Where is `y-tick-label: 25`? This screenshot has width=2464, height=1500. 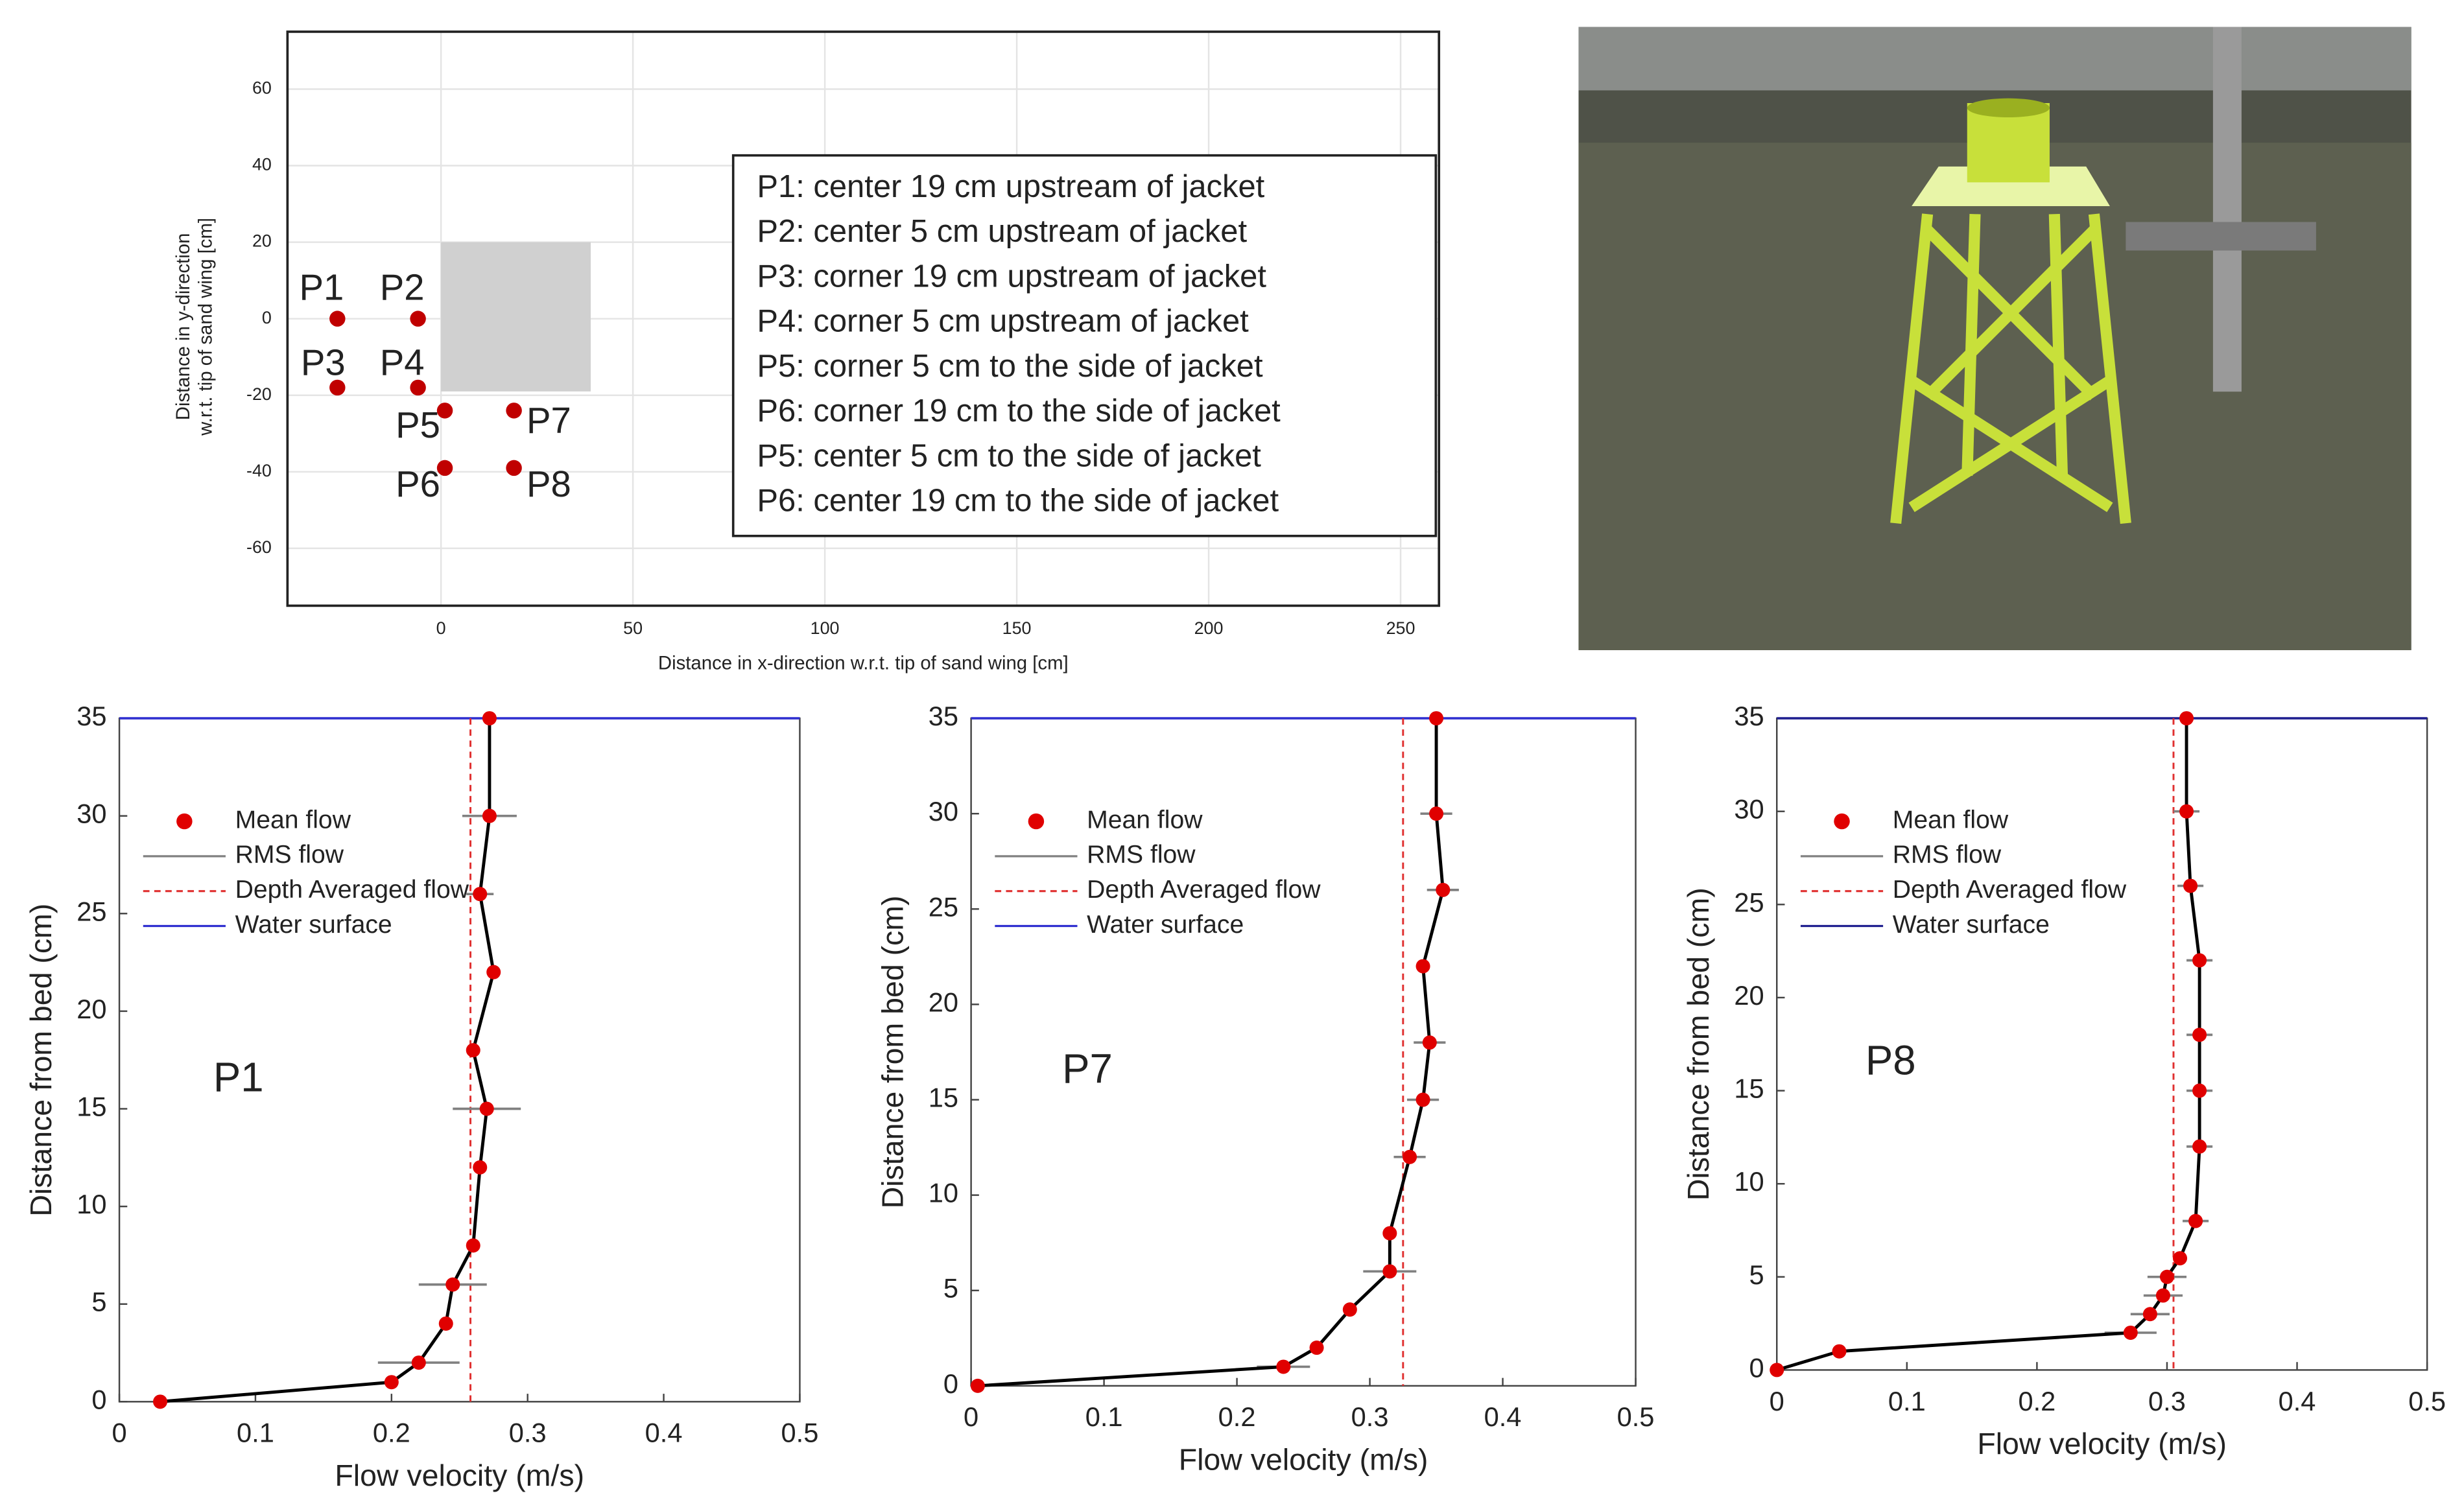 y-tick-label: 25 is located at coordinates (943, 906).